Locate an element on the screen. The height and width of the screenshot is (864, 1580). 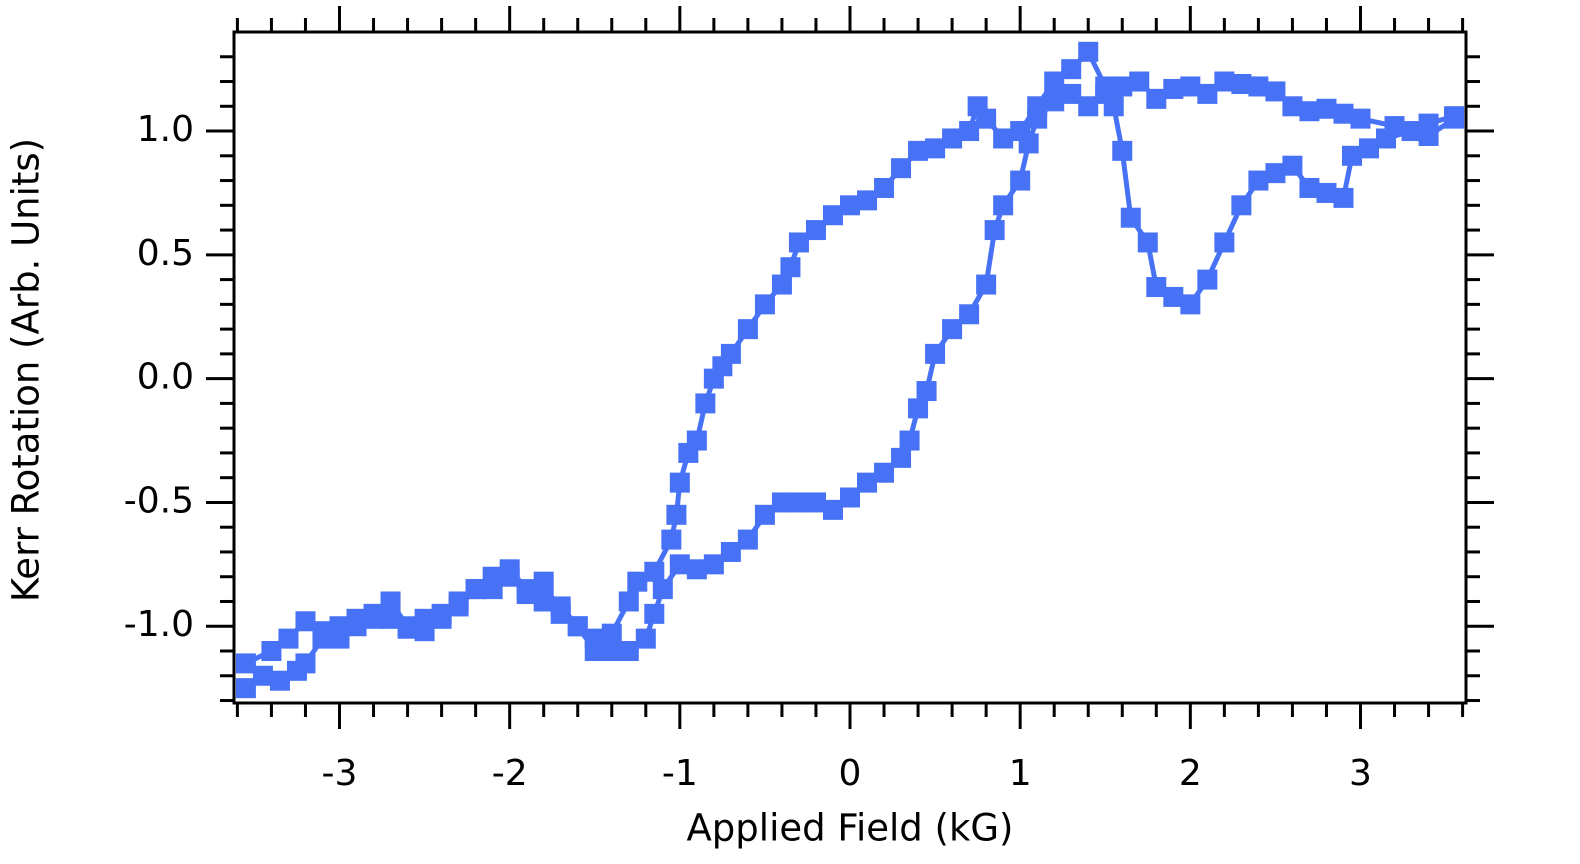
y-tick-label: 0.0 is located at coordinates (165, 377).